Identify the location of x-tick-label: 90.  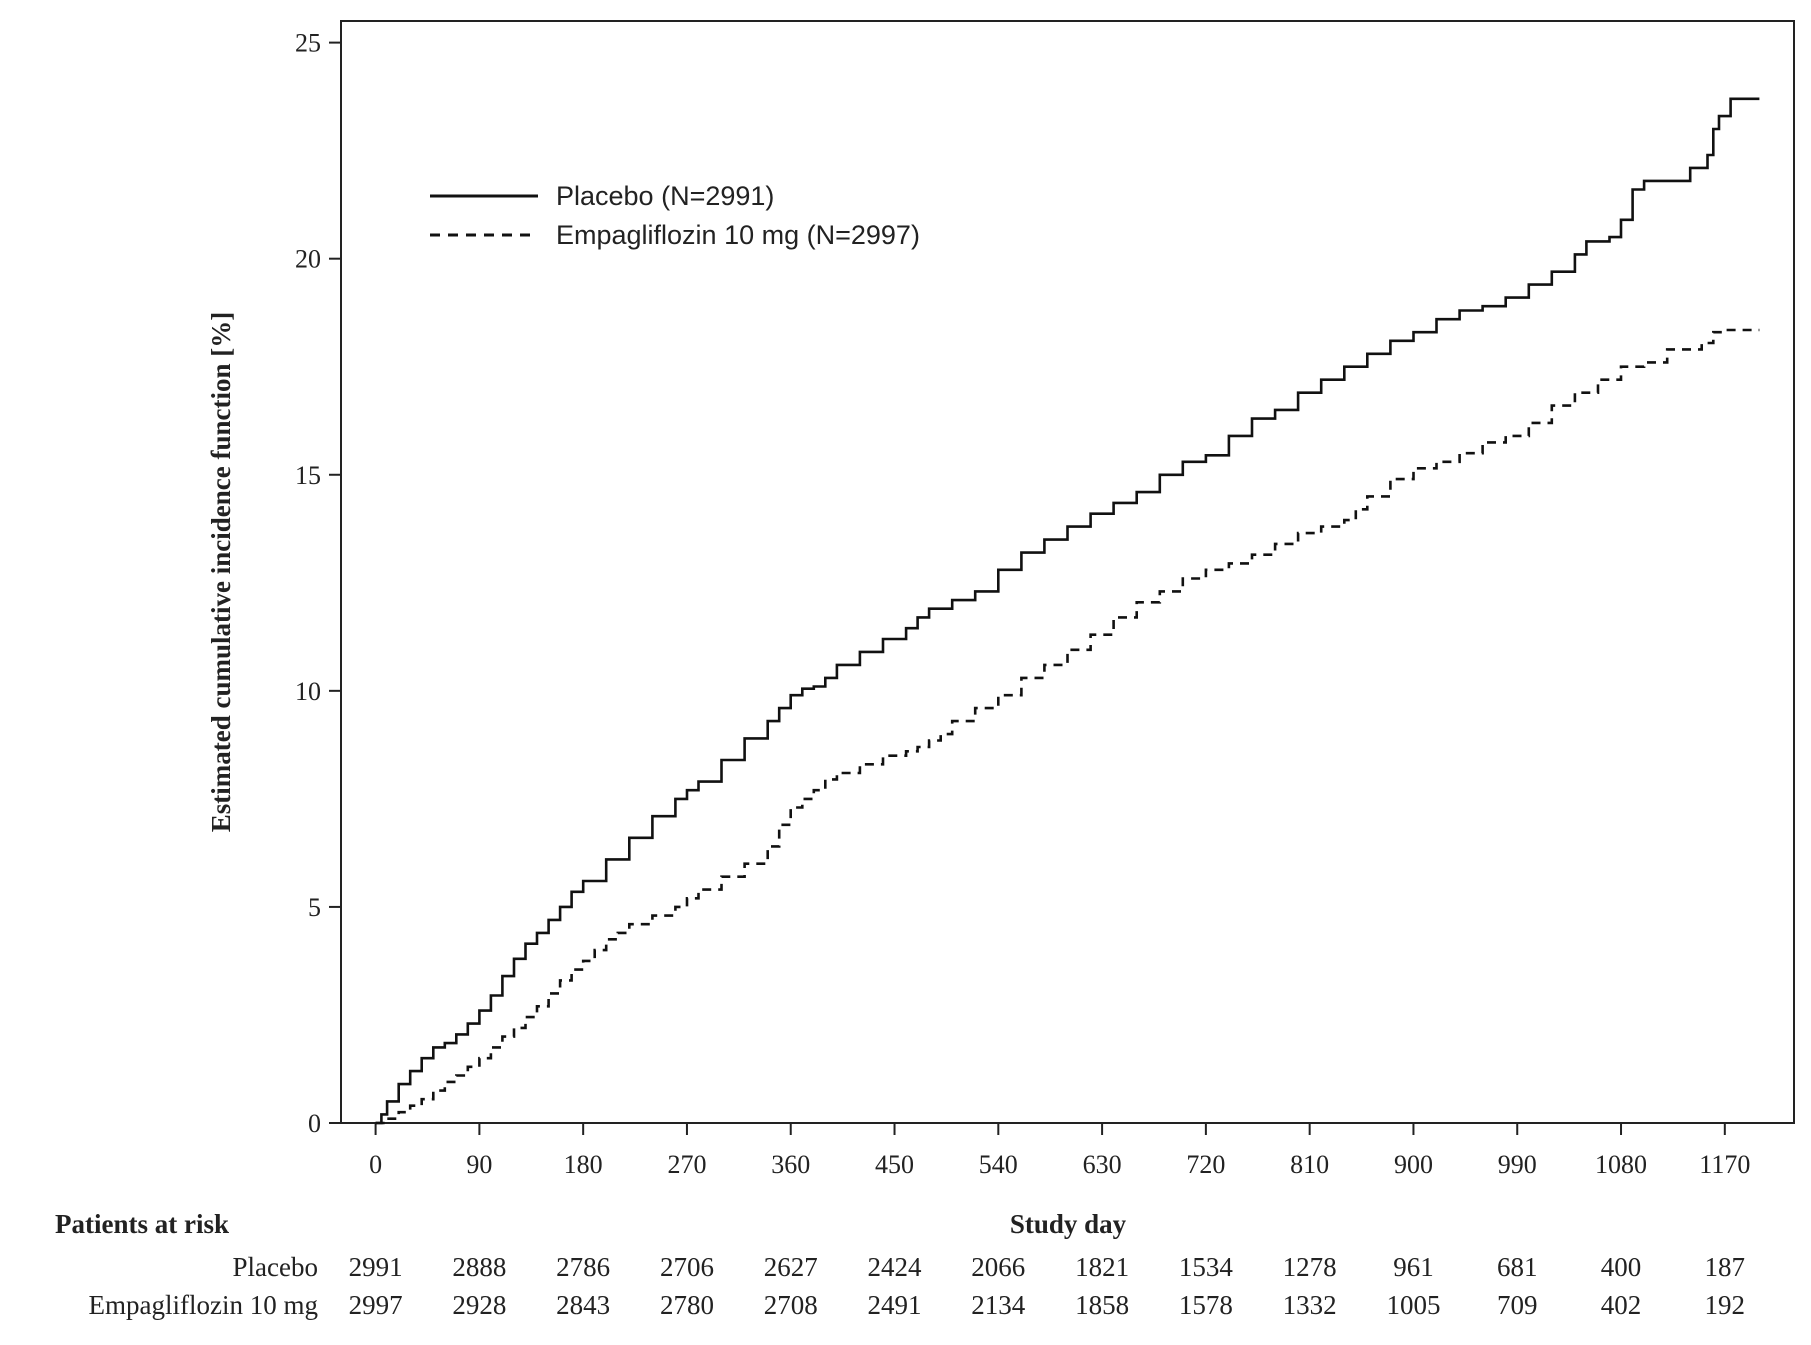
(479, 1164).